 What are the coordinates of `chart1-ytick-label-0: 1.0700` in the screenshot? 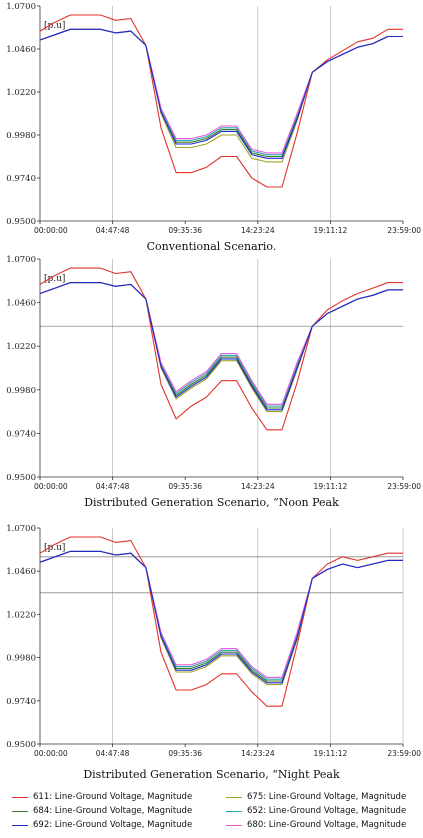 It's located at (21, 7).